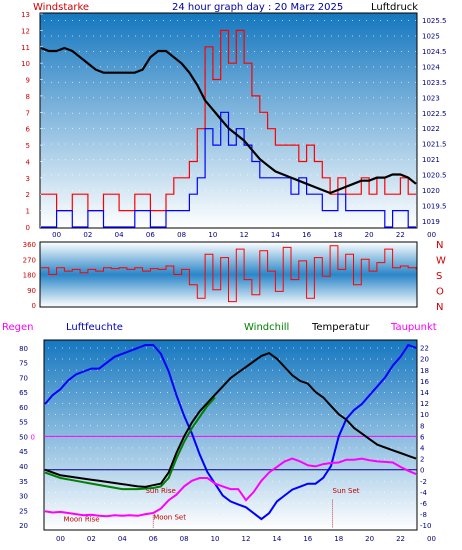  I want to click on humidity-tick-label: 30, so click(23, 497).